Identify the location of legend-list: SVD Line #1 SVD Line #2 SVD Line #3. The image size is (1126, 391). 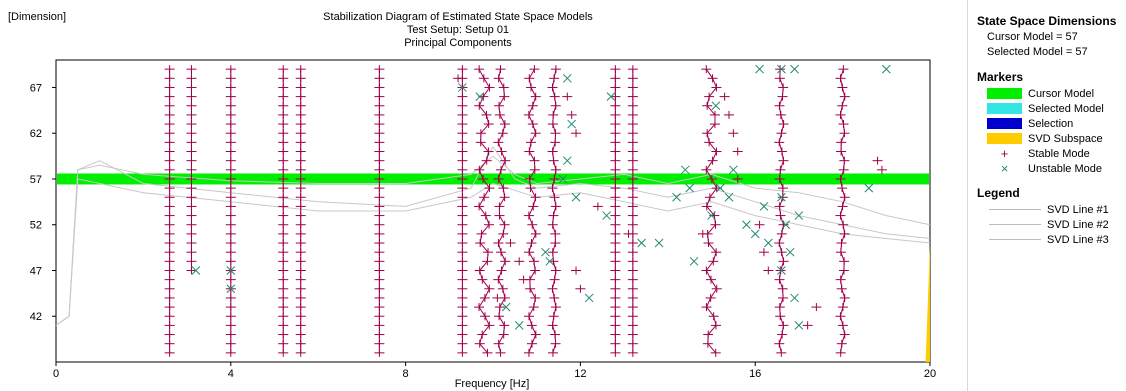
(1049, 224).